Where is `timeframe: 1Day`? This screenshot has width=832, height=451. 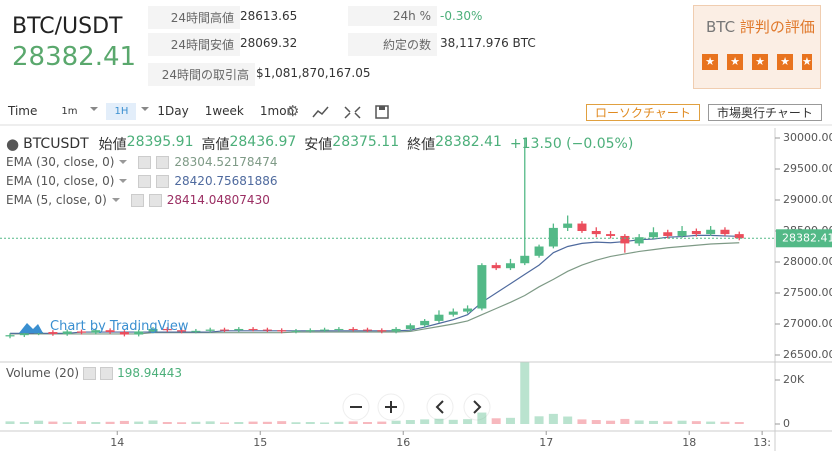 timeframe: 1Day is located at coordinates (173, 111).